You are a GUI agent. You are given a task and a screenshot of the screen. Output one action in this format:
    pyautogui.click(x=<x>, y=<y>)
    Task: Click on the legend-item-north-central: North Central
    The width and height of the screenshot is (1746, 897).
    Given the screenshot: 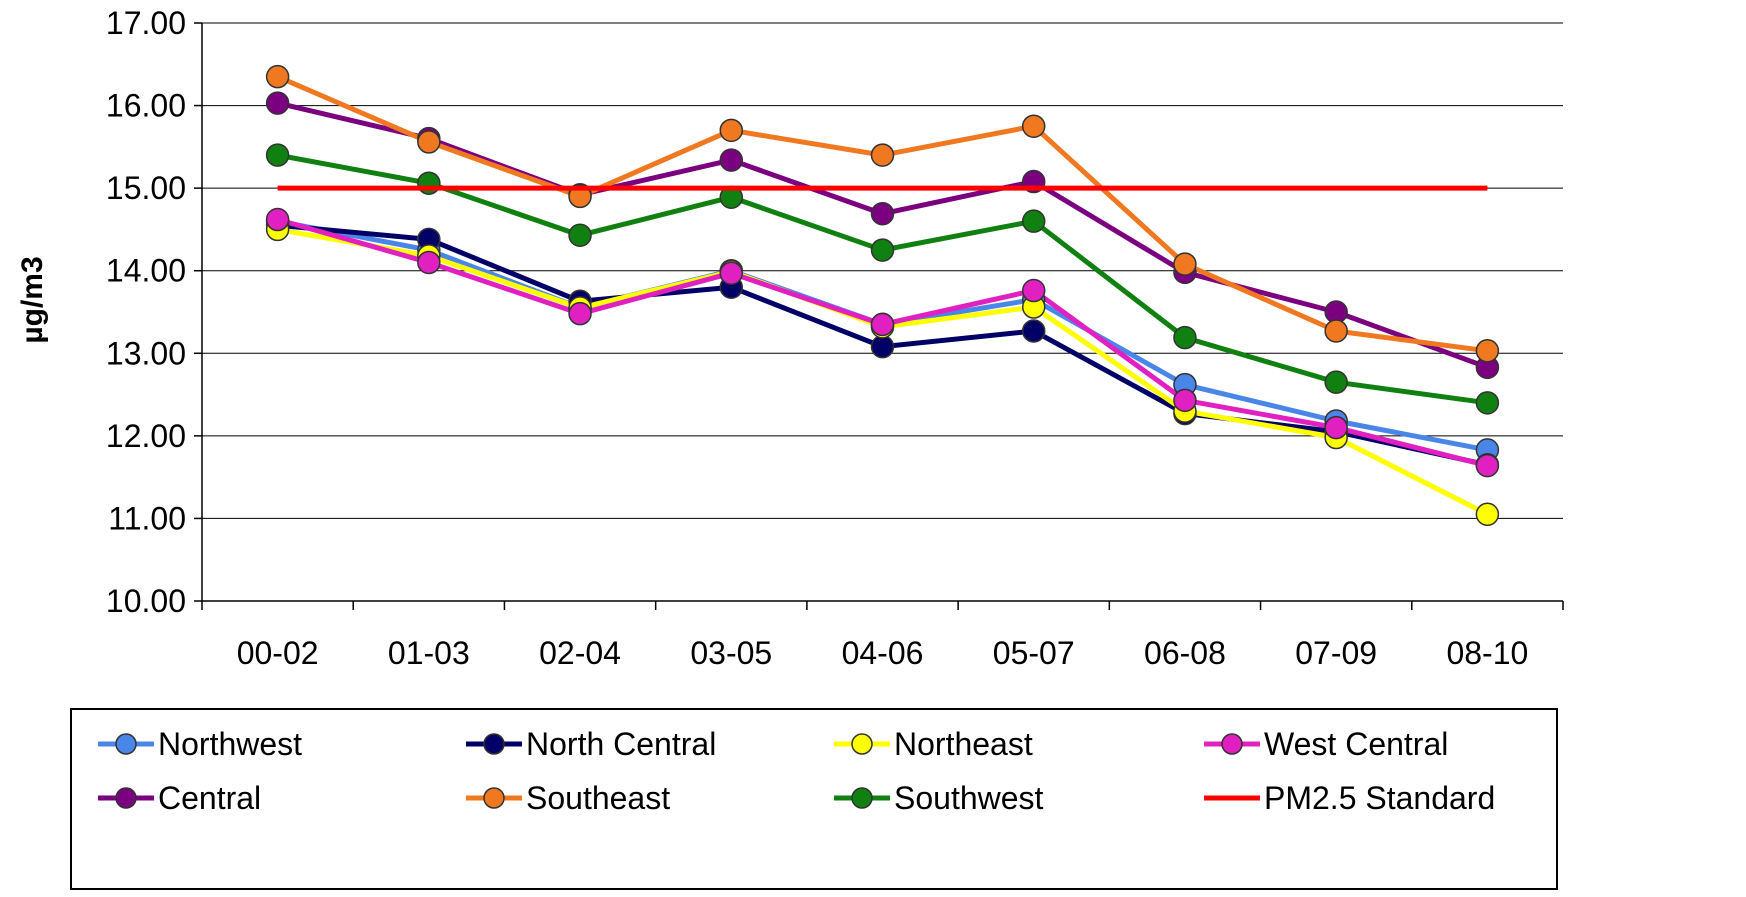 What is the action you would take?
    pyautogui.click(x=590, y=744)
    